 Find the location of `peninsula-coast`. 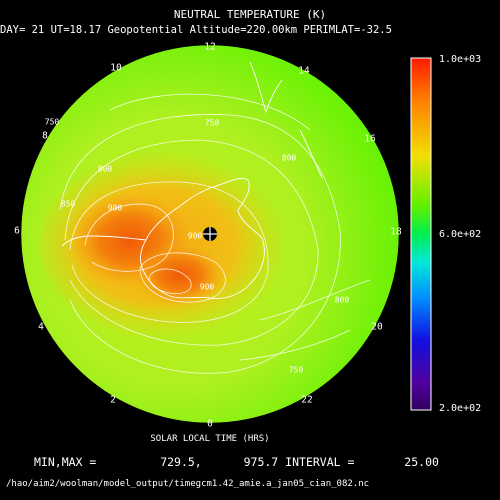

peninsula-coast is located at coordinates (104, 241).